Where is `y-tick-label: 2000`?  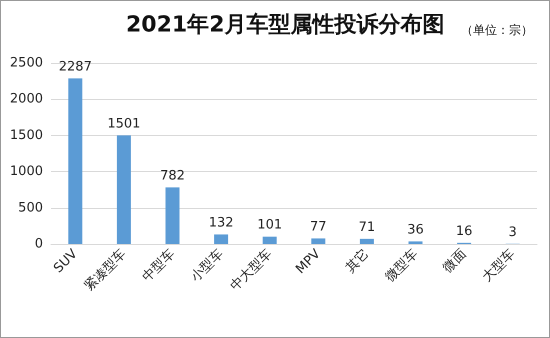
y-tick-label: 2000 is located at coordinates (26, 99).